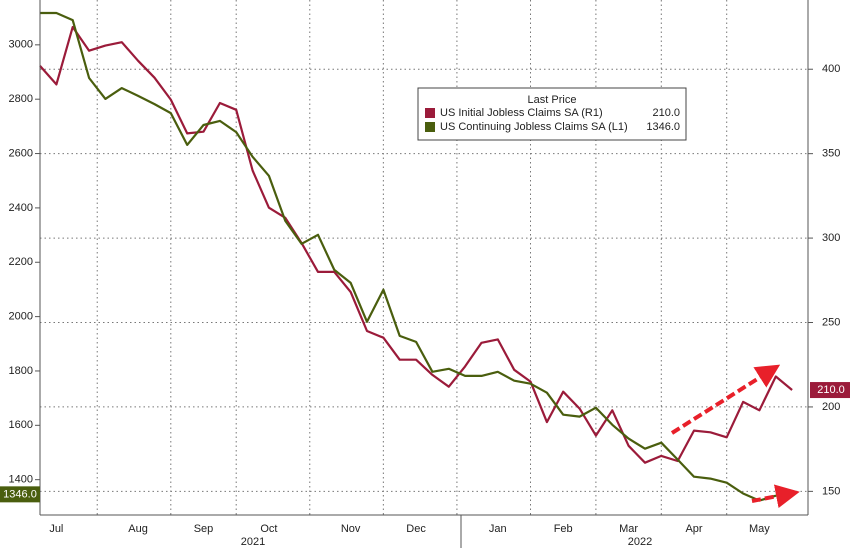 The image size is (850, 548). I want to click on legend: Last Price, so click(552, 114).